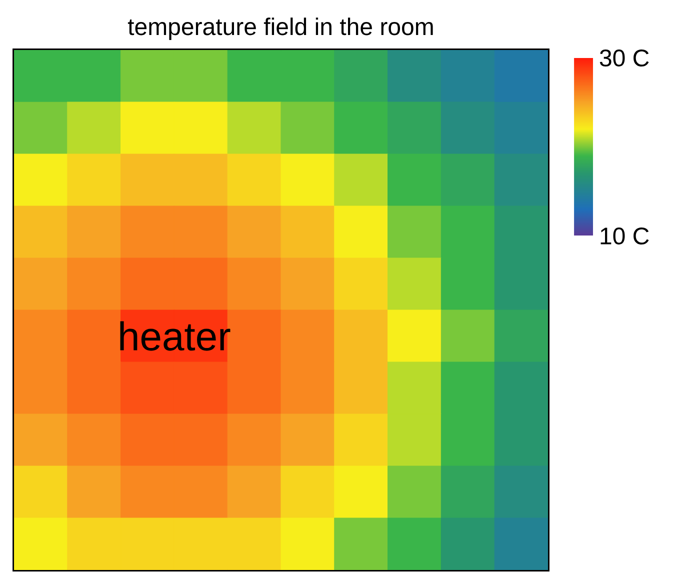 This screenshot has width=673, height=573. I want to click on chart-title: temperature field in the room, so click(280, 29).